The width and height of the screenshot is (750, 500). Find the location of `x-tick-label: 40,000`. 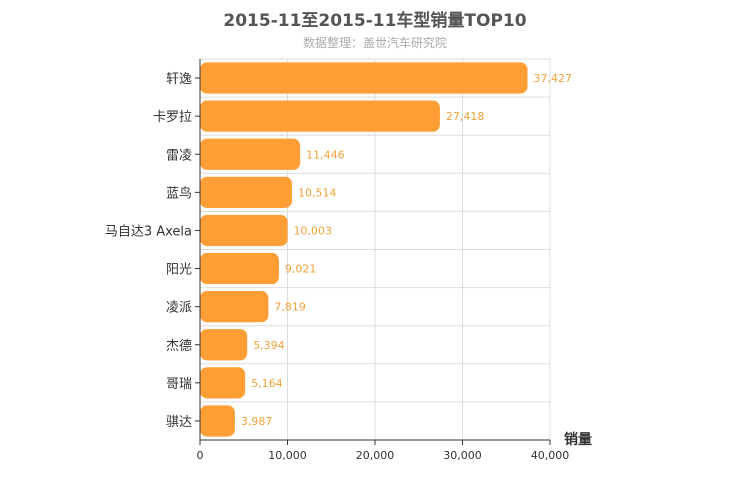

x-tick-label: 40,000 is located at coordinates (550, 455).